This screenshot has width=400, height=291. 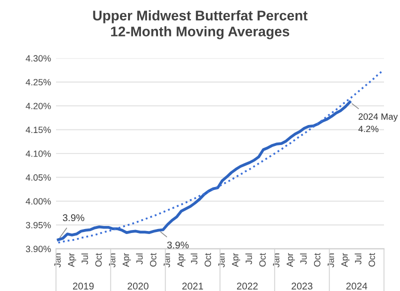 What do you see at coordinates (357, 286) in the screenshot?
I see `text: 2024` at bounding box center [357, 286].